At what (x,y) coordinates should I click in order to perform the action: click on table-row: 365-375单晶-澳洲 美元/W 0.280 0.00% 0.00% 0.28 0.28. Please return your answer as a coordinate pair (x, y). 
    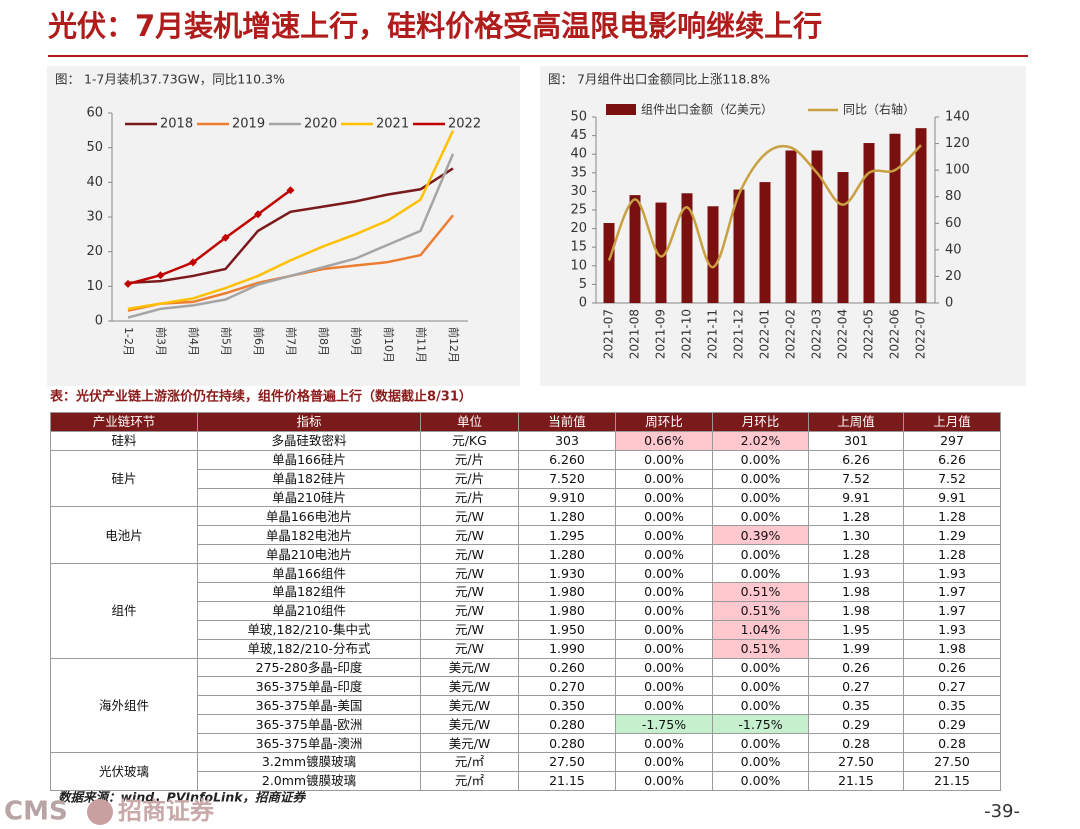
    Looking at the image, I should click on (526, 743).